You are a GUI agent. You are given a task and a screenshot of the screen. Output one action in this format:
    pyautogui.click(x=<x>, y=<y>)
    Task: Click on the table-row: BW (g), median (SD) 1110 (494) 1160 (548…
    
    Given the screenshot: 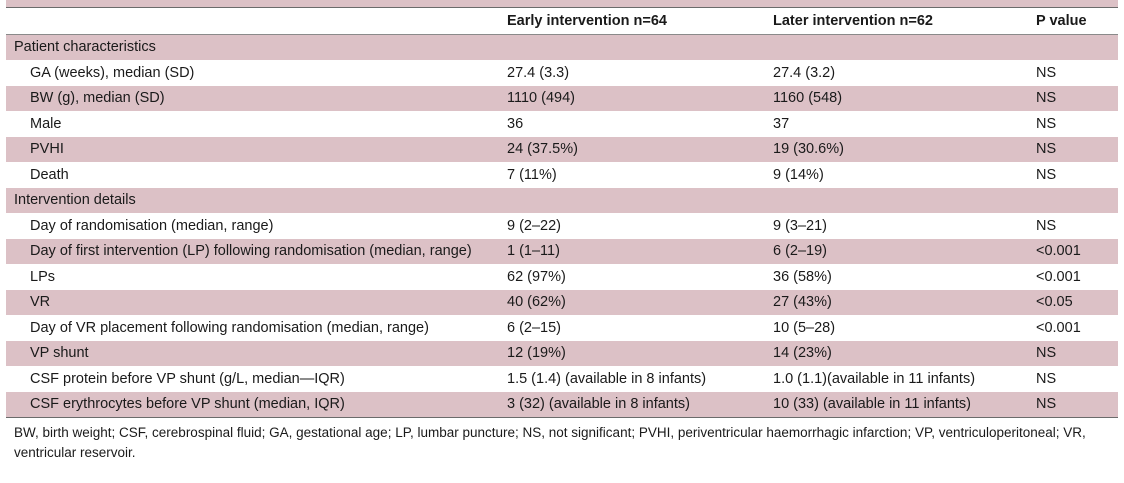 What is the action you would take?
    pyautogui.click(x=562, y=98)
    